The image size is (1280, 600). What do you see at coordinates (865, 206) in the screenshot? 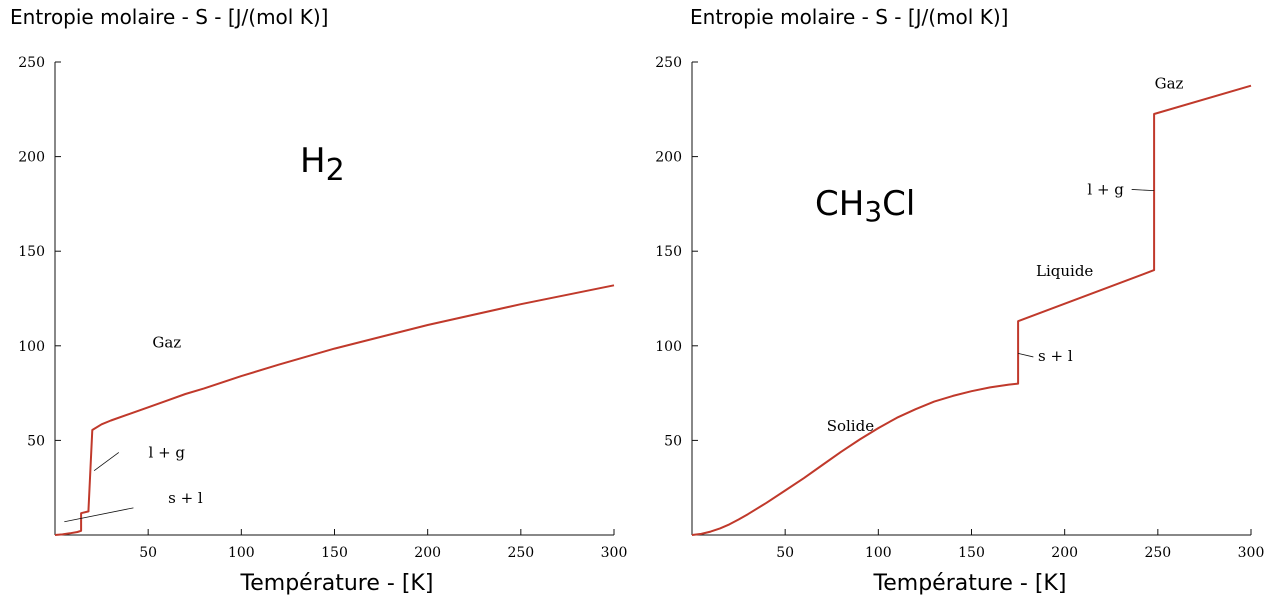
I see `title-ch3cl: CH3Cl` at bounding box center [865, 206].